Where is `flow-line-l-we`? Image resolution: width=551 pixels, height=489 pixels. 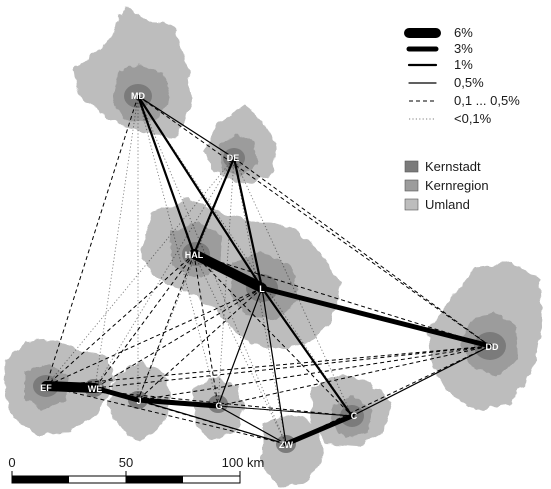
flow-line-l-we is located at coordinates (178, 338).